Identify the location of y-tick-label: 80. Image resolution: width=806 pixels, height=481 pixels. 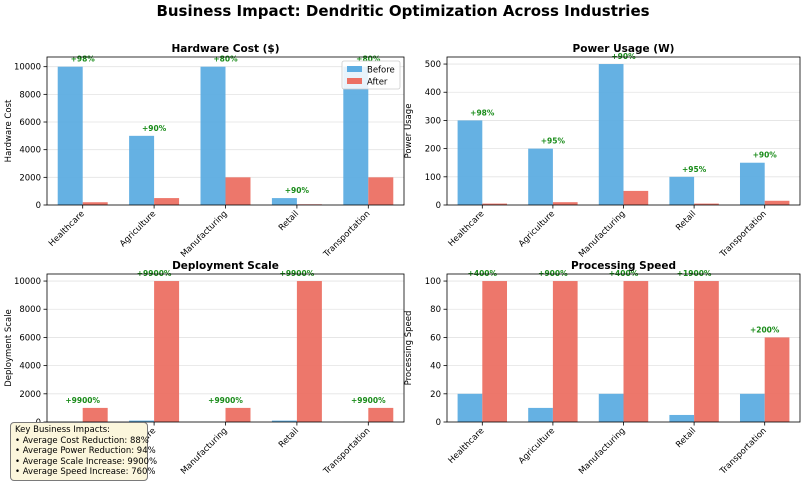
(435, 310).